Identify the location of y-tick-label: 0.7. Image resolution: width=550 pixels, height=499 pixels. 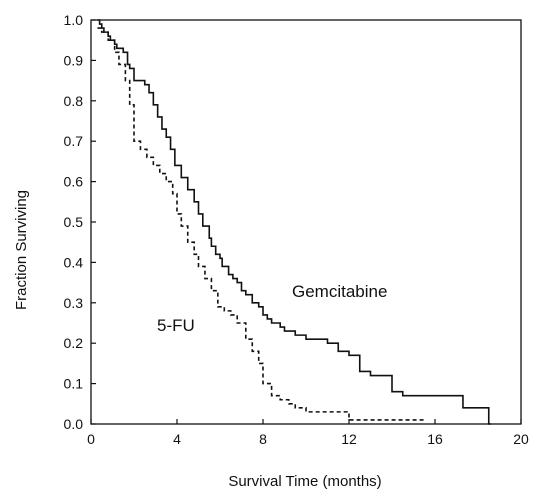
(74, 141).